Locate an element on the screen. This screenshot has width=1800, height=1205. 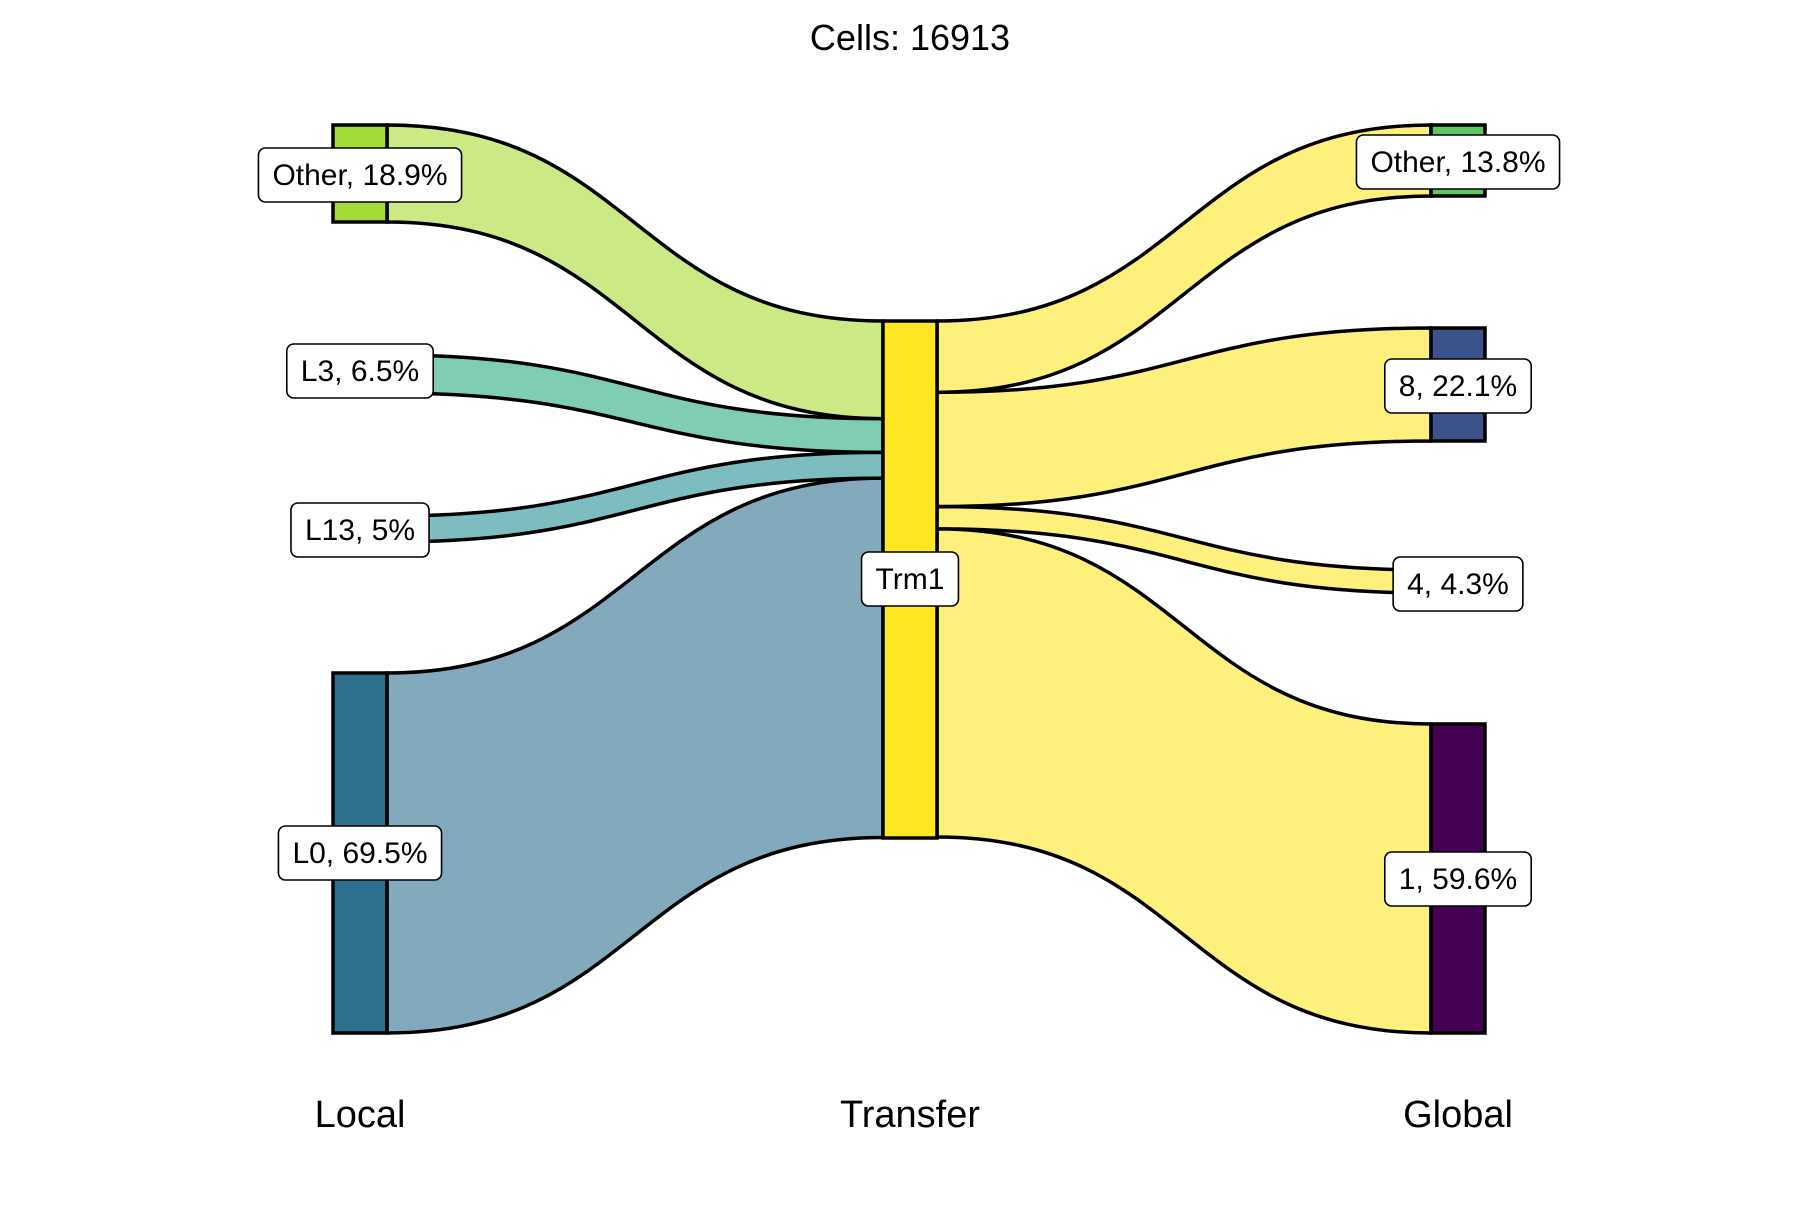
label-local-other: Other, 18.9% is located at coordinates (360, 175).